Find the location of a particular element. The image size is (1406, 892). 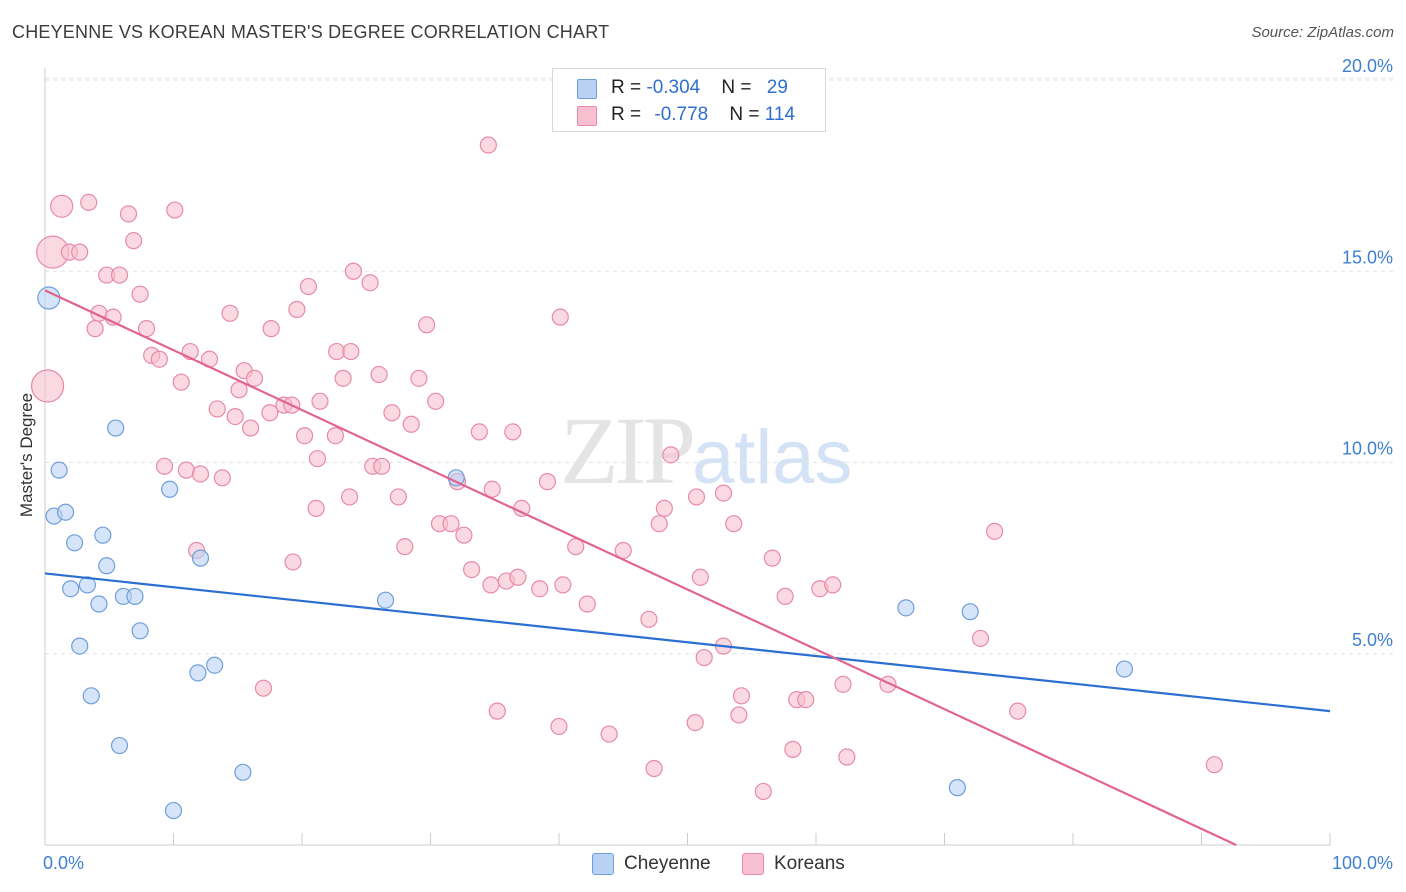

r-value: -0.778 is located at coordinates (681, 114).